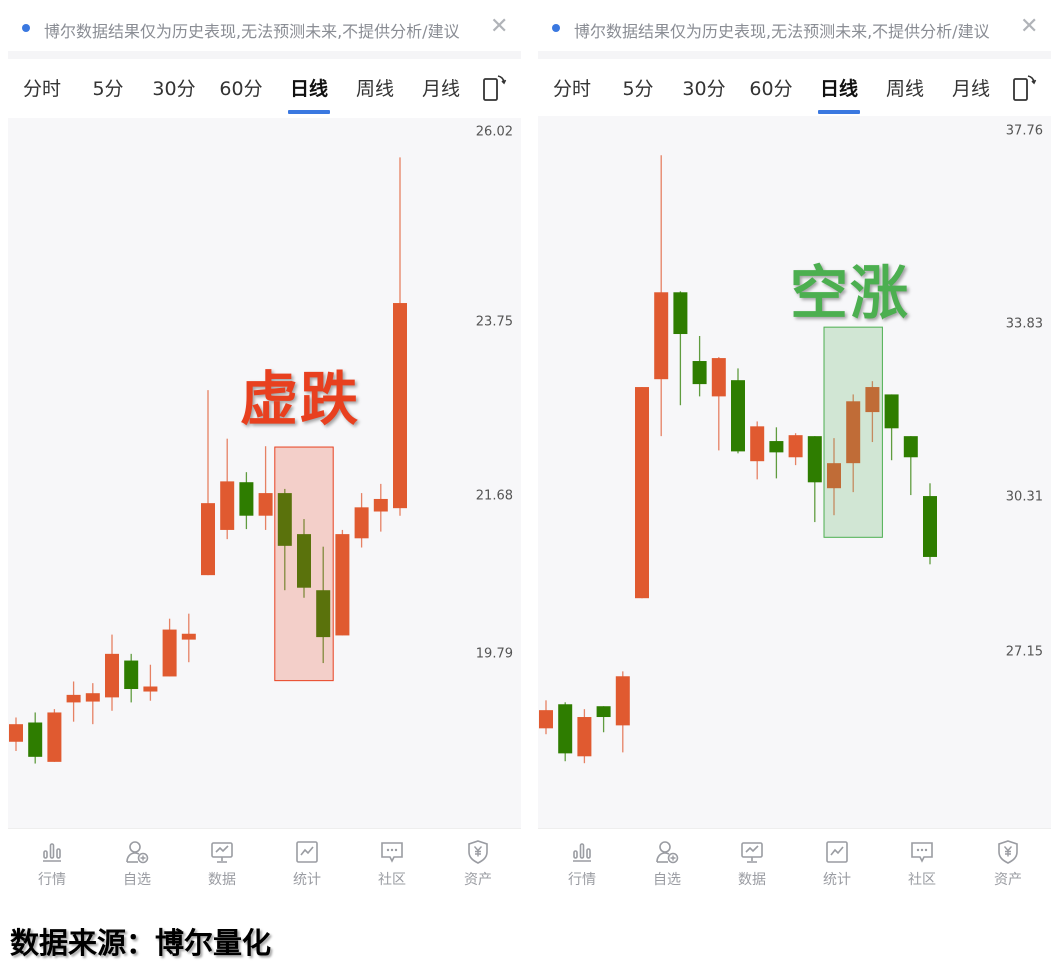 Image resolution: width=1060 pixels, height=968 pixels. I want to click on y-tick-label: 37.76, so click(1024, 131).